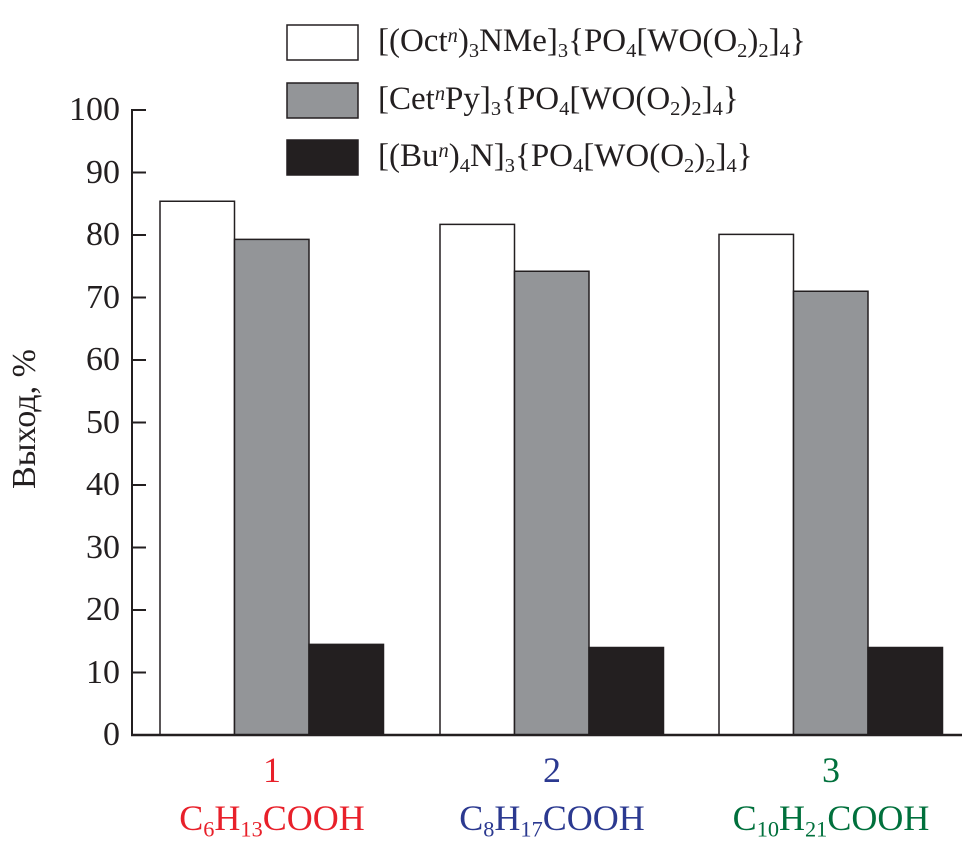 Image resolution: width=971 pixels, height=856 pixels. What do you see at coordinates (103, 359) in the screenshot?
I see `y-tick-label: 60` at bounding box center [103, 359].